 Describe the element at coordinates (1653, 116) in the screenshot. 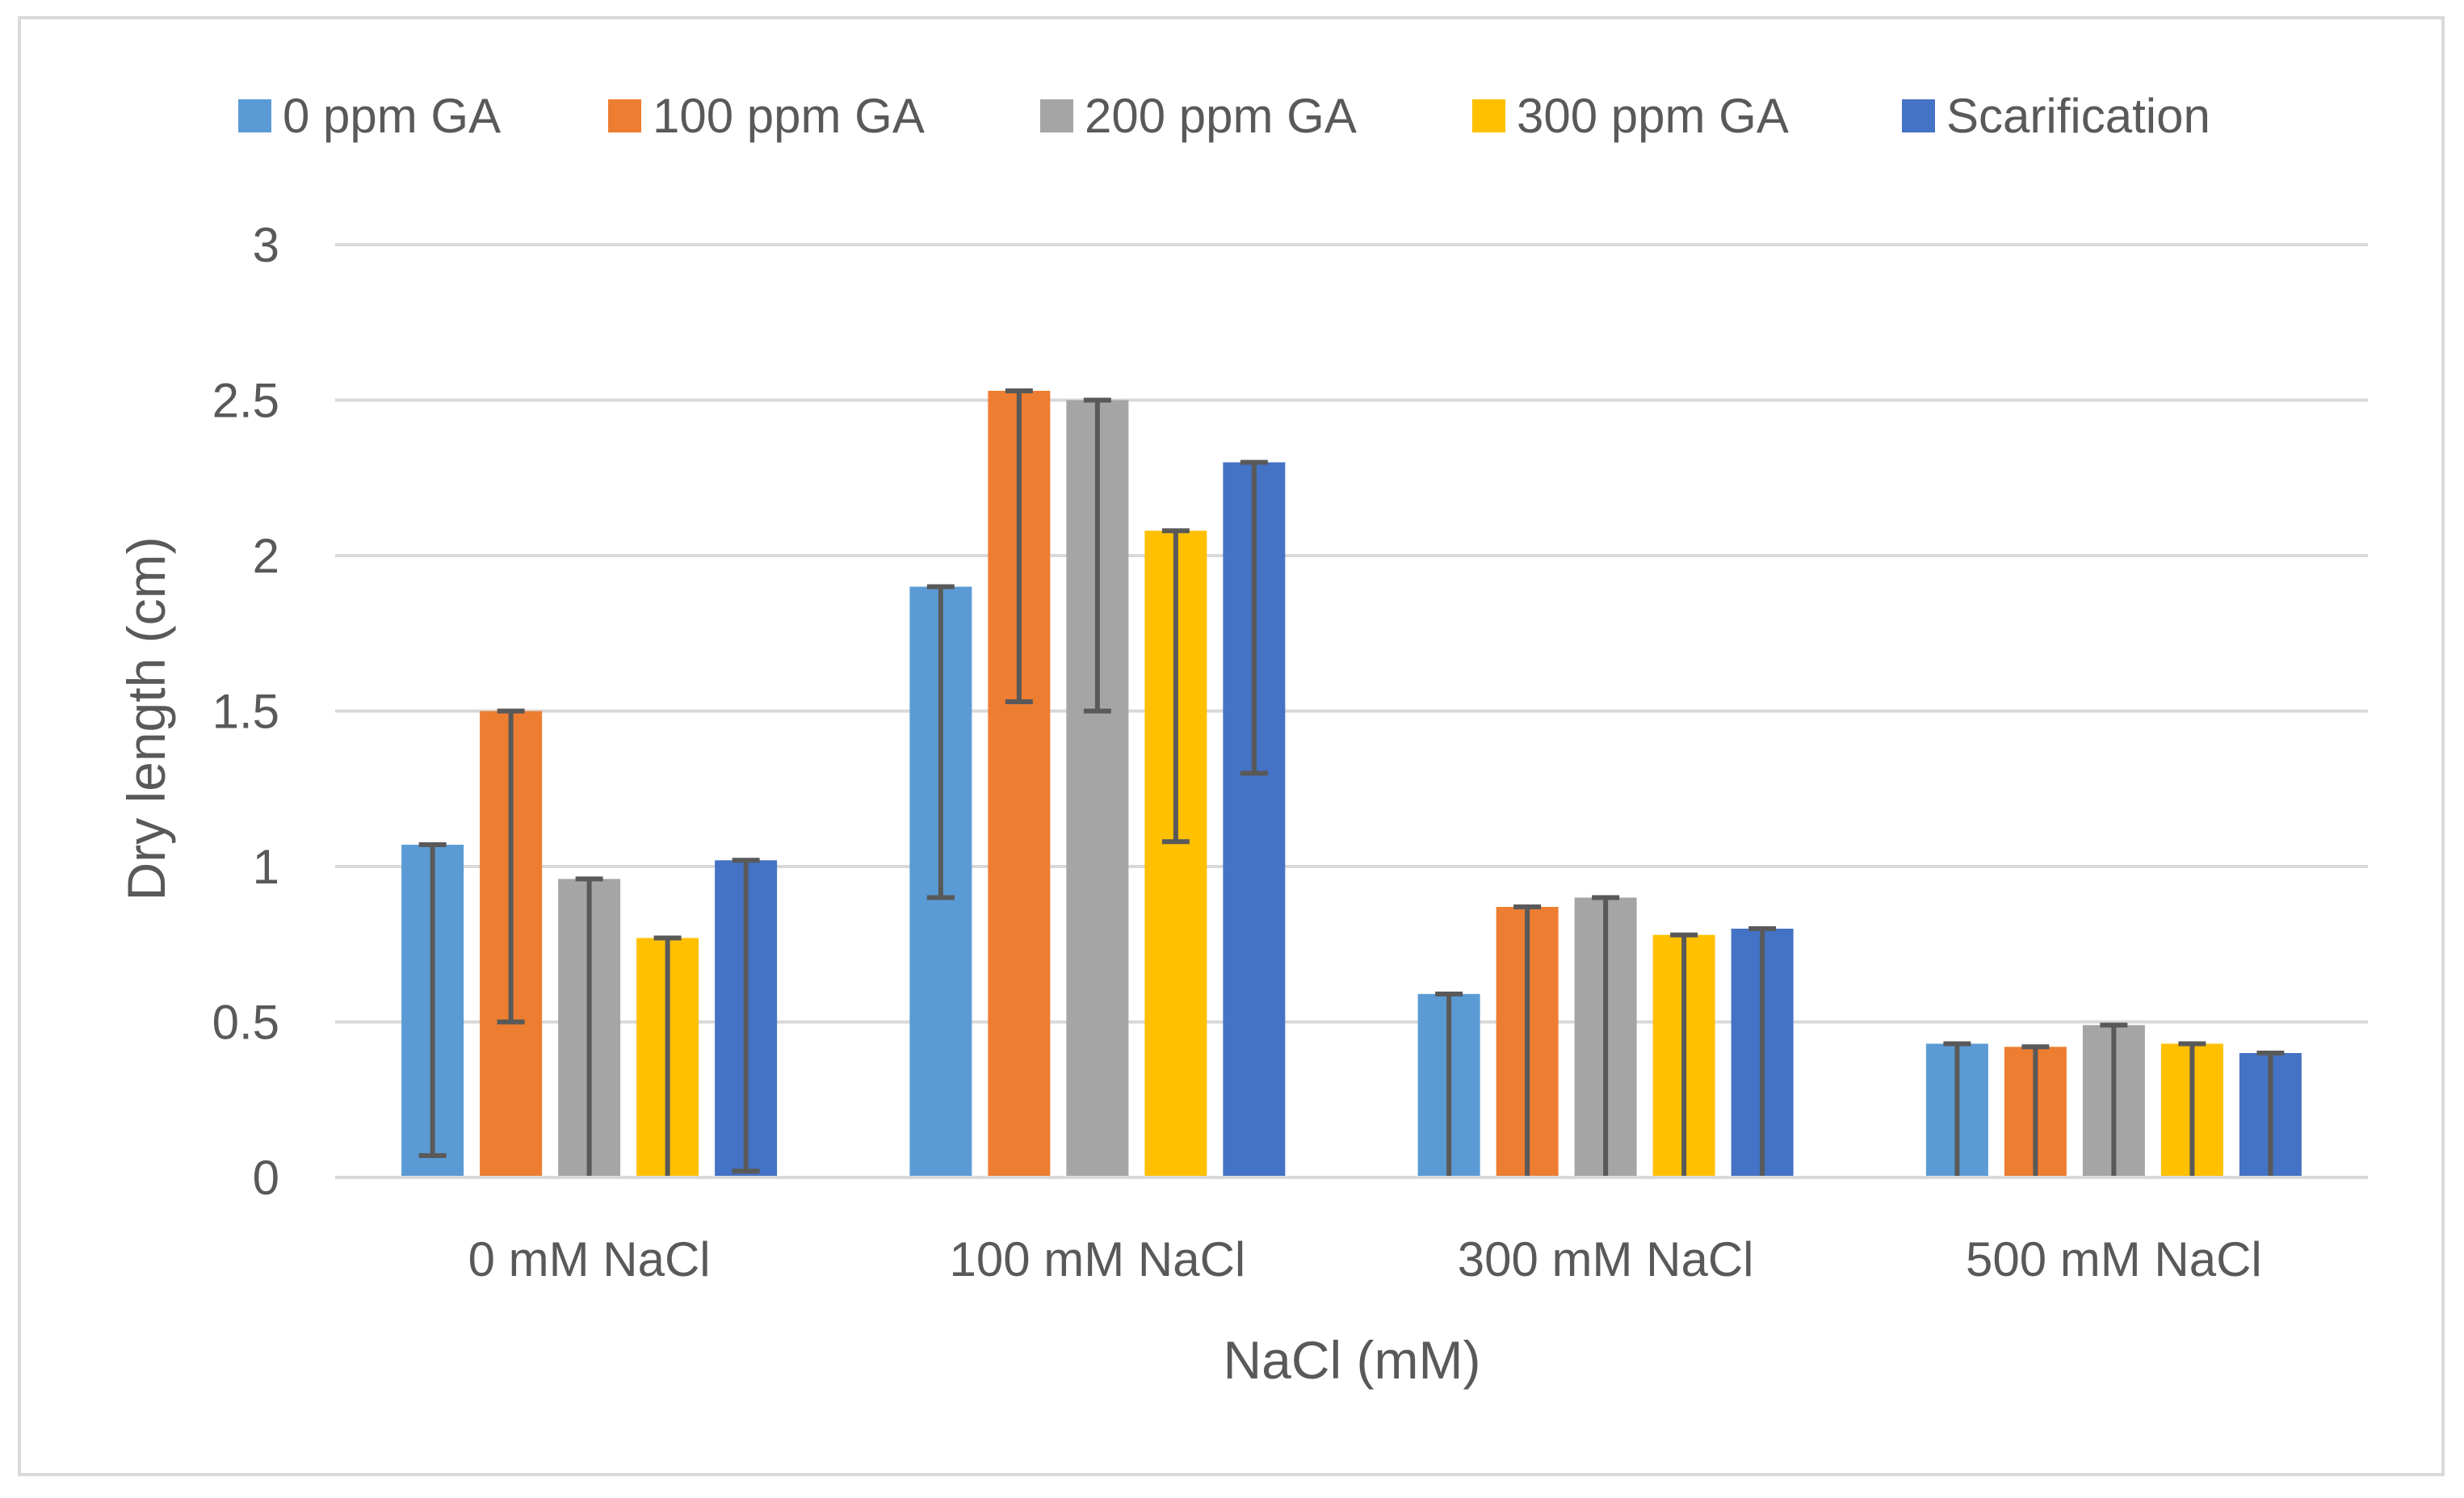

I see `legend-label-300-ppm-ga: 300 ppm GA` at that location.